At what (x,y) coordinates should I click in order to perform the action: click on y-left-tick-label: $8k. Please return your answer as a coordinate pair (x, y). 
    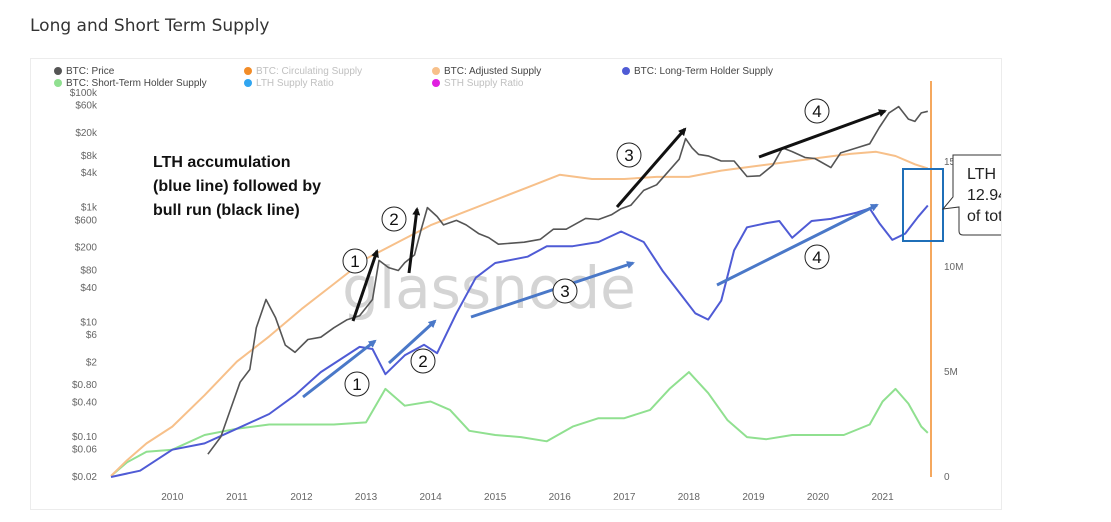
    Looking at the image, I should click on (89, 156).